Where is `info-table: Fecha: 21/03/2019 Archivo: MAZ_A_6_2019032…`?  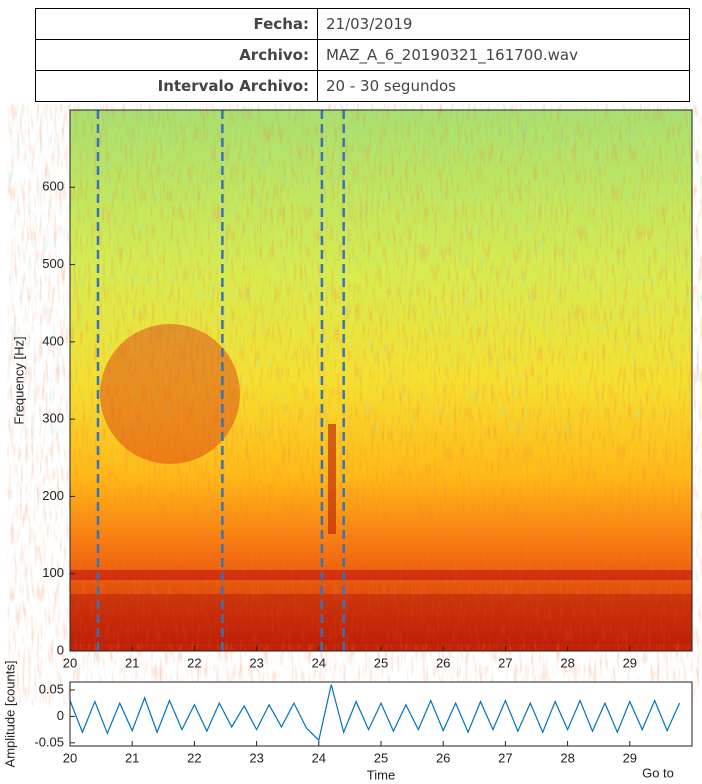
info-table: Fecha: 21/03/2019 Archivo: MAZ_A_6_2019032… is located at coordinates (362, 55).